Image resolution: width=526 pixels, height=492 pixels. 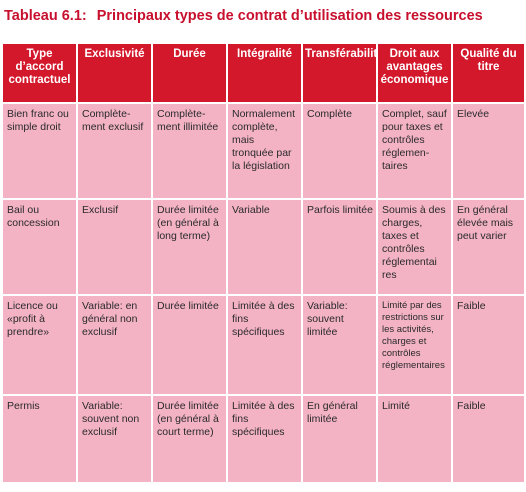 What do you see at coordinates (189, 247) in the screenshot?
I see `table-cell: Durée limitée (en général à long terme)` at bounding box center [189, 247].